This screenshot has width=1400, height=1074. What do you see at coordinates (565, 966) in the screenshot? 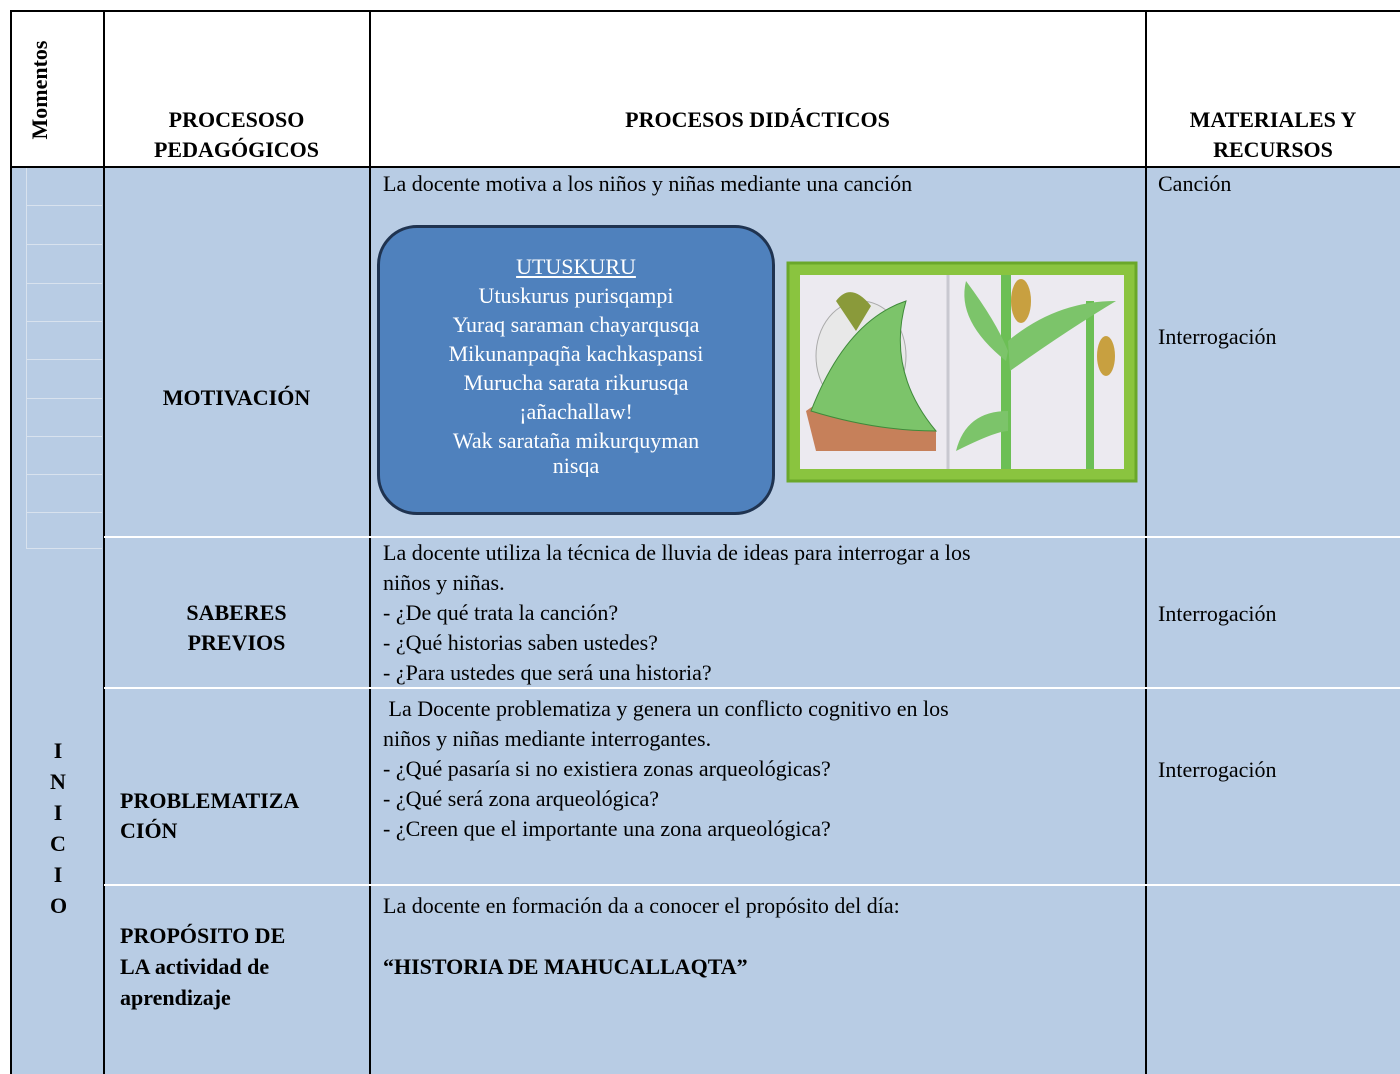
I see `purpose-title: “HISTORIA DE MAHUCALLAQTA”` at bounding box center [565, 966].